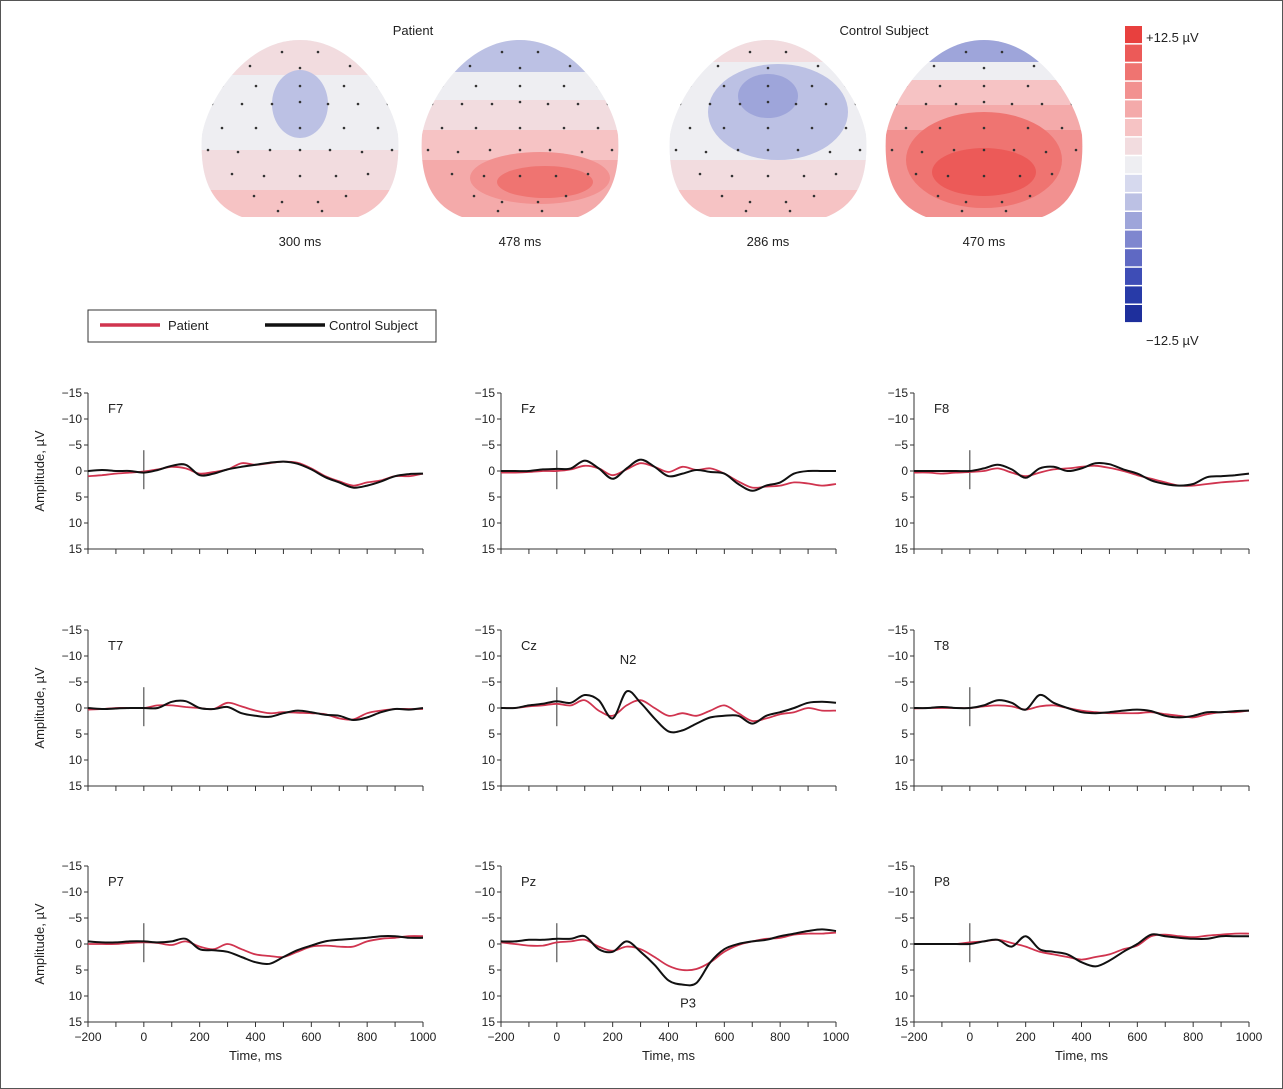 The image size is (1283, 1089). I want to click on panel-title: Cz, so click(529, 645).